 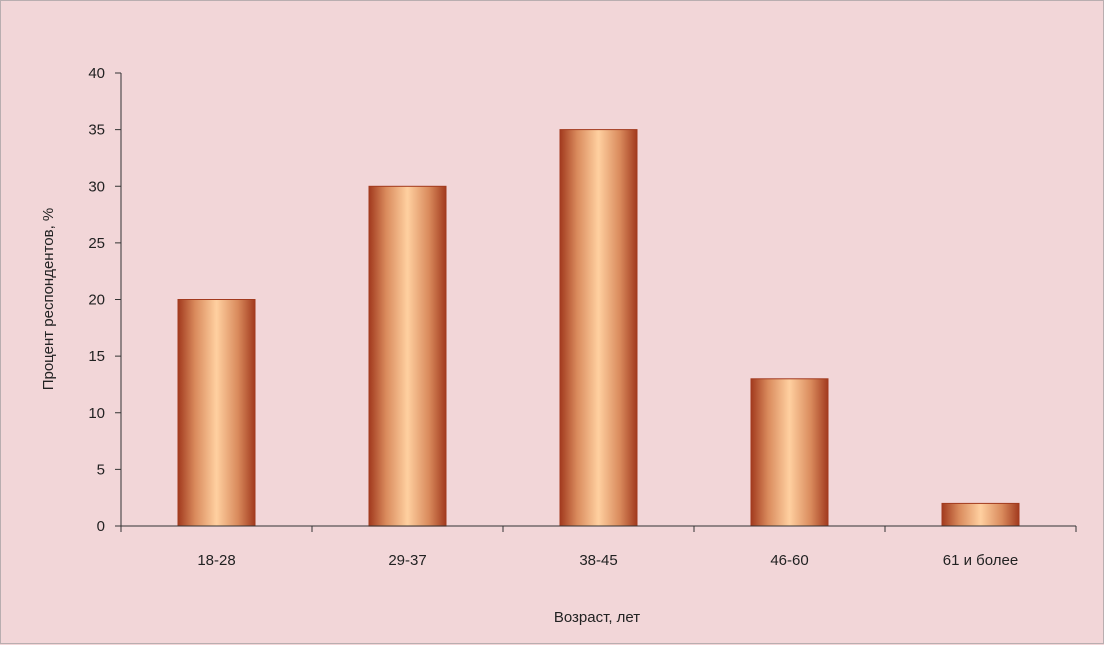 What do you see at coordinates (96, 413) in the screenshot?
I see `y-tick-label: 10` at bounding box center [96, 413].